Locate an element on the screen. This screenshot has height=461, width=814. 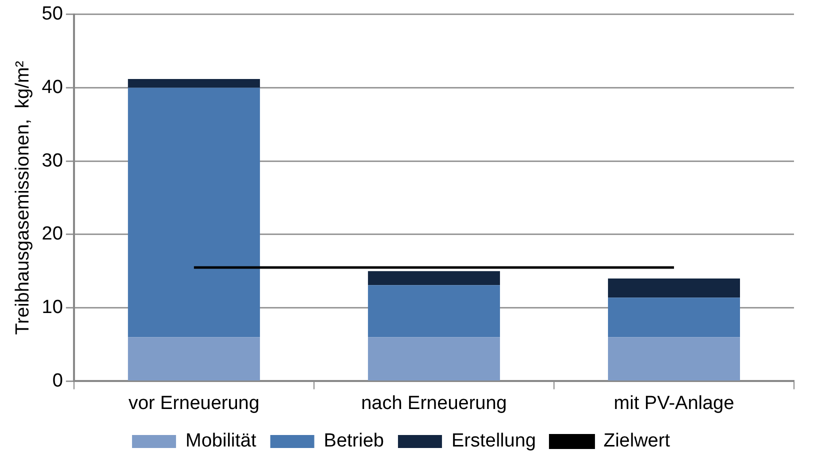
y-tick-label: 20 is located at coordinates (52, 234).